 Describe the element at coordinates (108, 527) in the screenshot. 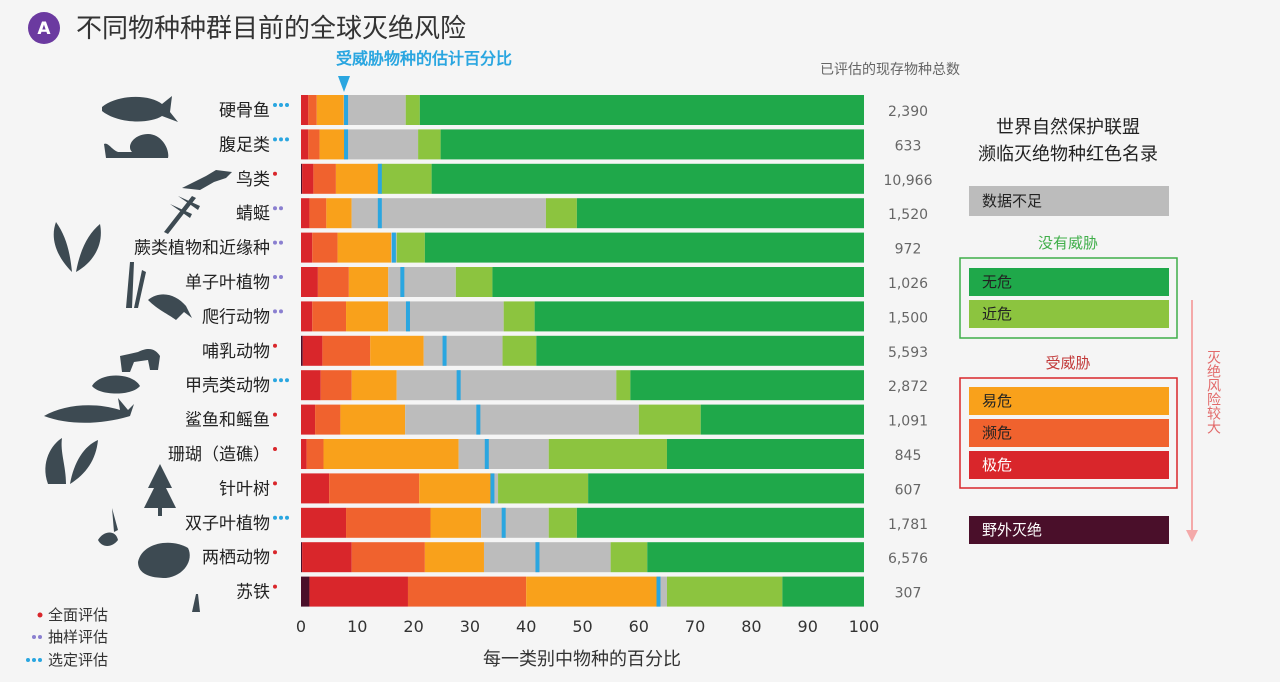

I see `flower-icon` at that location.